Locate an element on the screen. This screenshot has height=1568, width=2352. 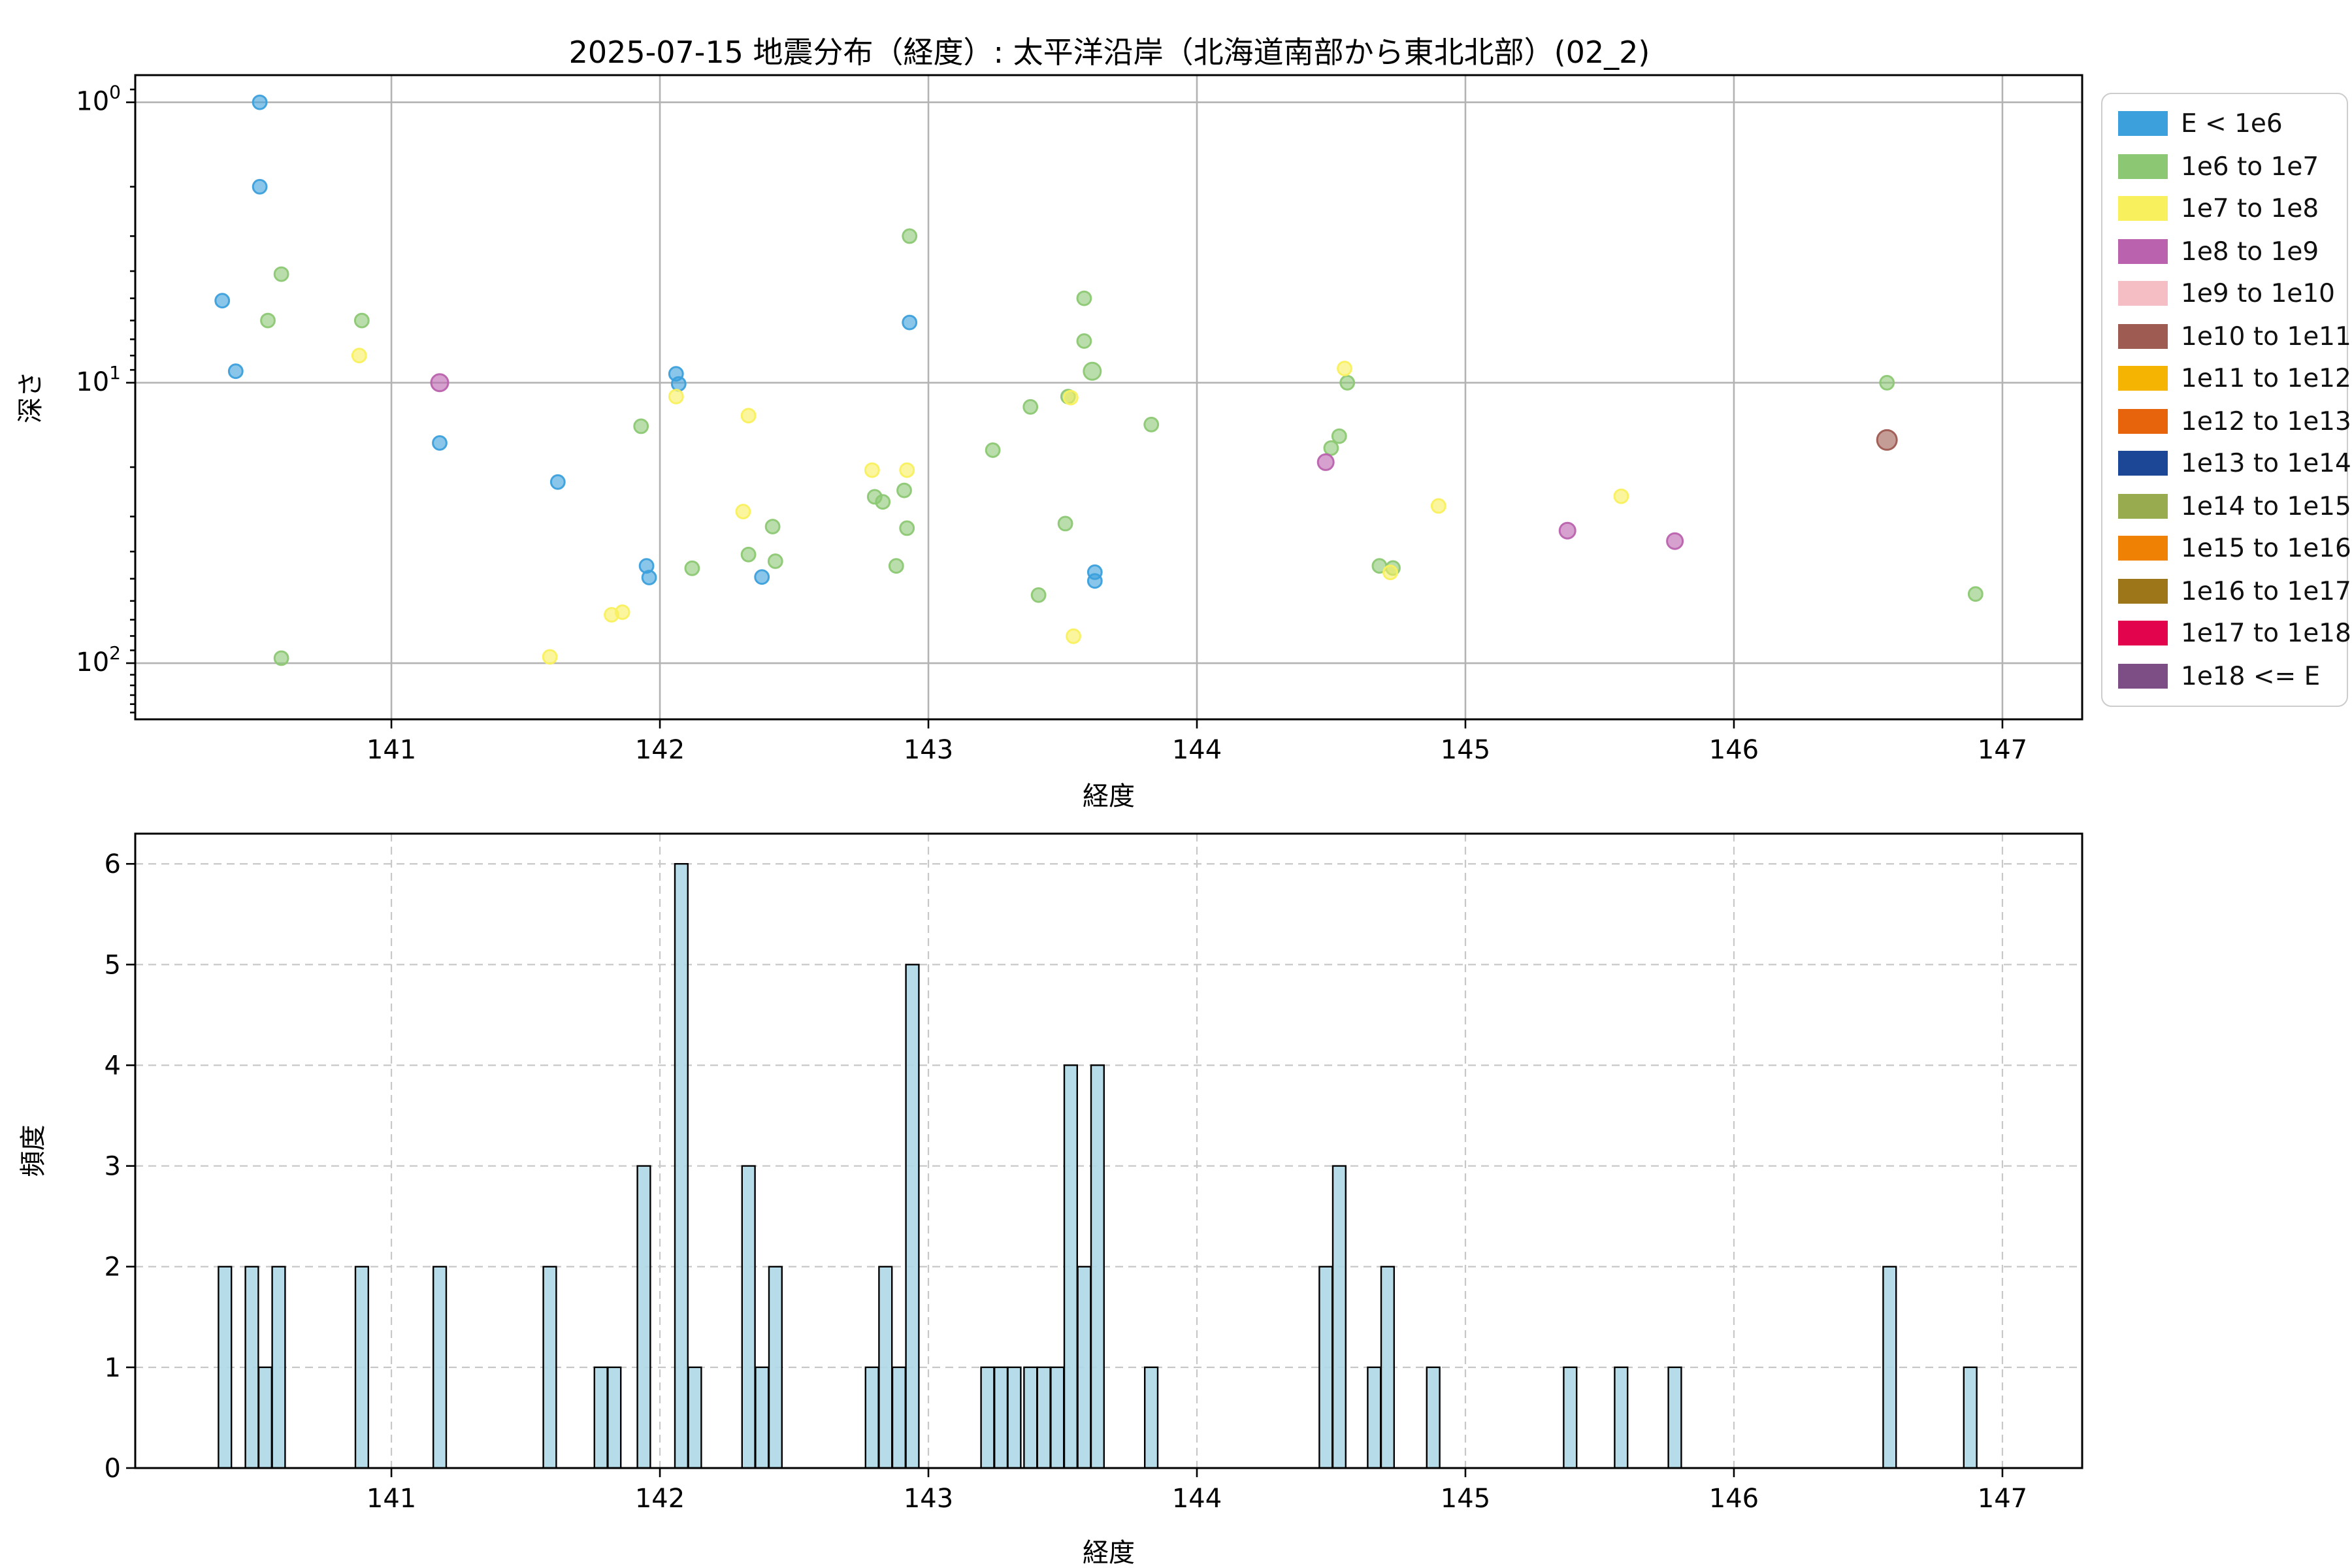
legend-label: 1e12 to 1e13 is located at coordinates (2266, 421).